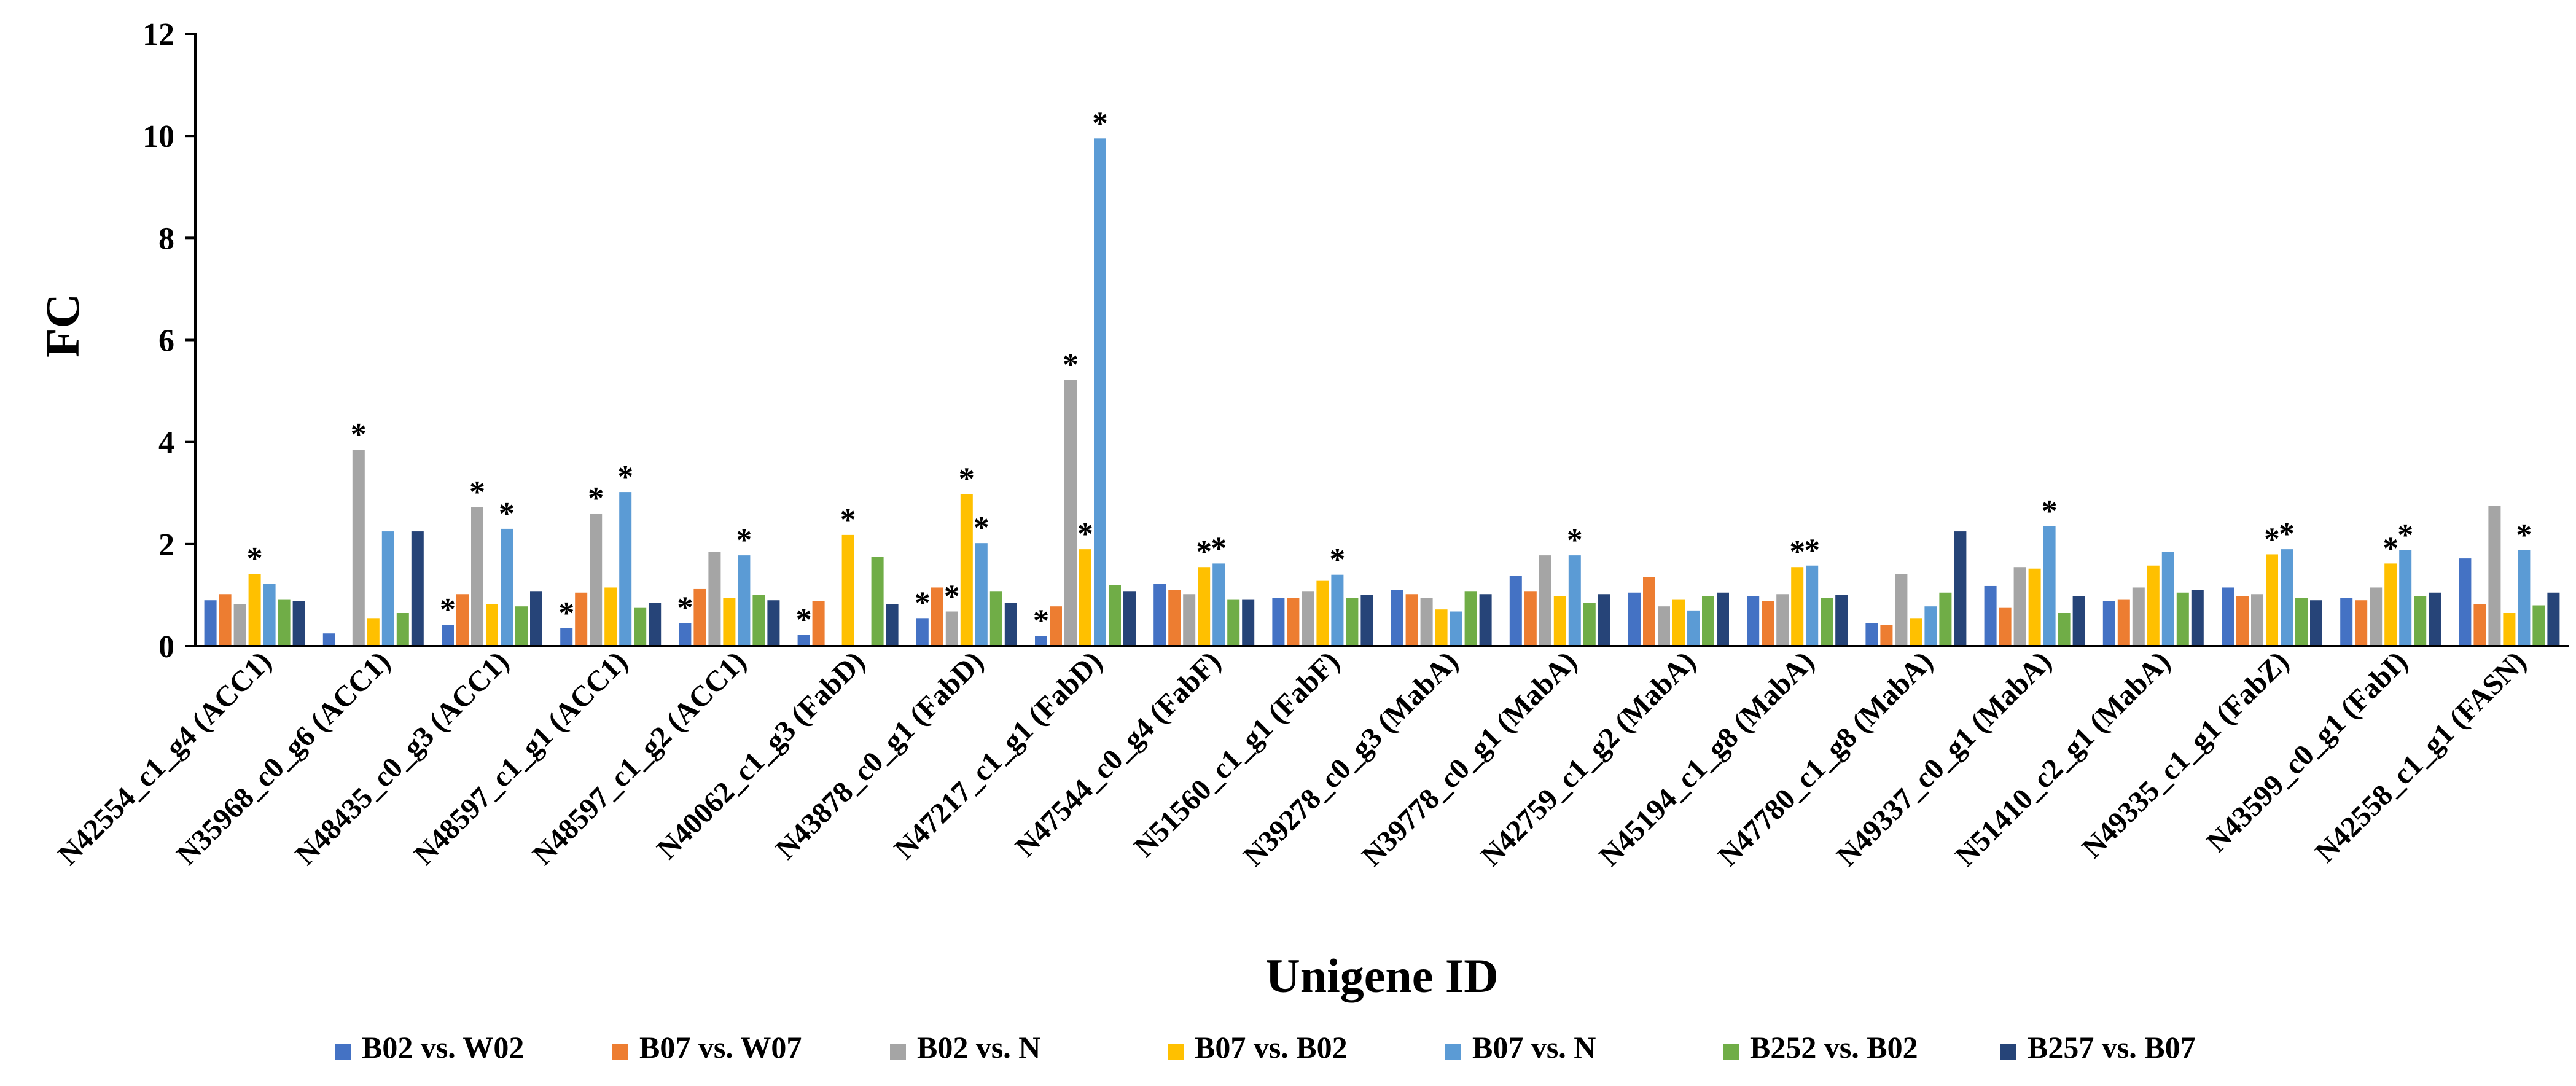 The height and width of the screenshot is (1086, 2576). I want to click on x-tick-label: N48597_c1_g1 (ACC1), so click(521, 758).